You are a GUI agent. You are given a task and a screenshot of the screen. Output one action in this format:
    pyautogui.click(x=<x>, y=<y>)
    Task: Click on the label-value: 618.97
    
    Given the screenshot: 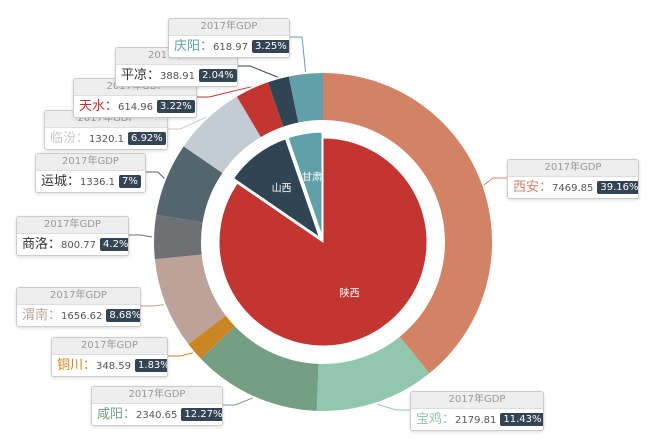 What is the action you would take?
    pyautogui.click(x=231, y=47)
    